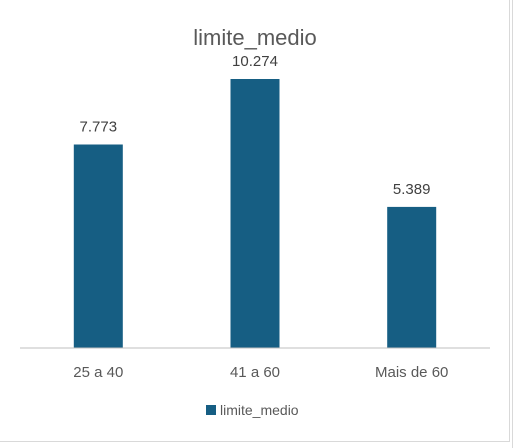 This screenshot has height=448, width=517. What do you see at coordinates (259, 410) in the screenshot?
I see `legend-label: limite_medio` at bounding box center [259, 410].